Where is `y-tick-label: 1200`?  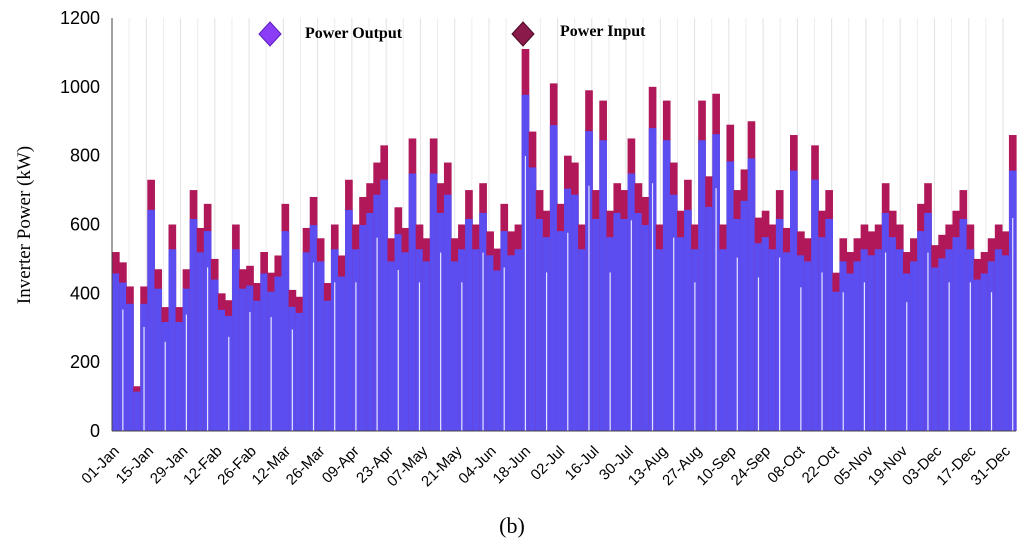
y-tick-label: 1200 is located at coordinates (80, 18).